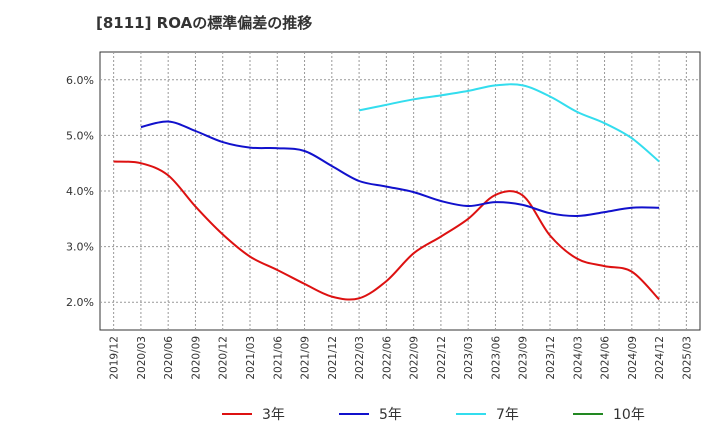 This screenshot has height=440, width=720. Describe the element at coordinates (169, 358) in the screenshot. I see `x-tick-label: 2020/06` at that location.